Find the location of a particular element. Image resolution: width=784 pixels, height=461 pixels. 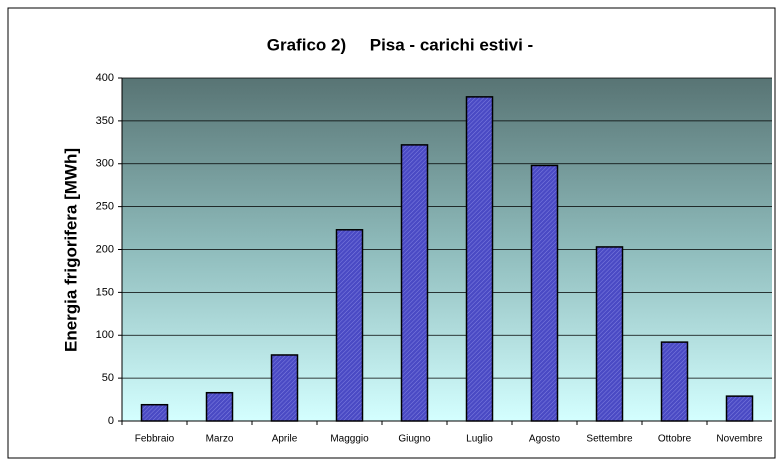

y-tick-label: 250 is located at coordinates (105, 207).